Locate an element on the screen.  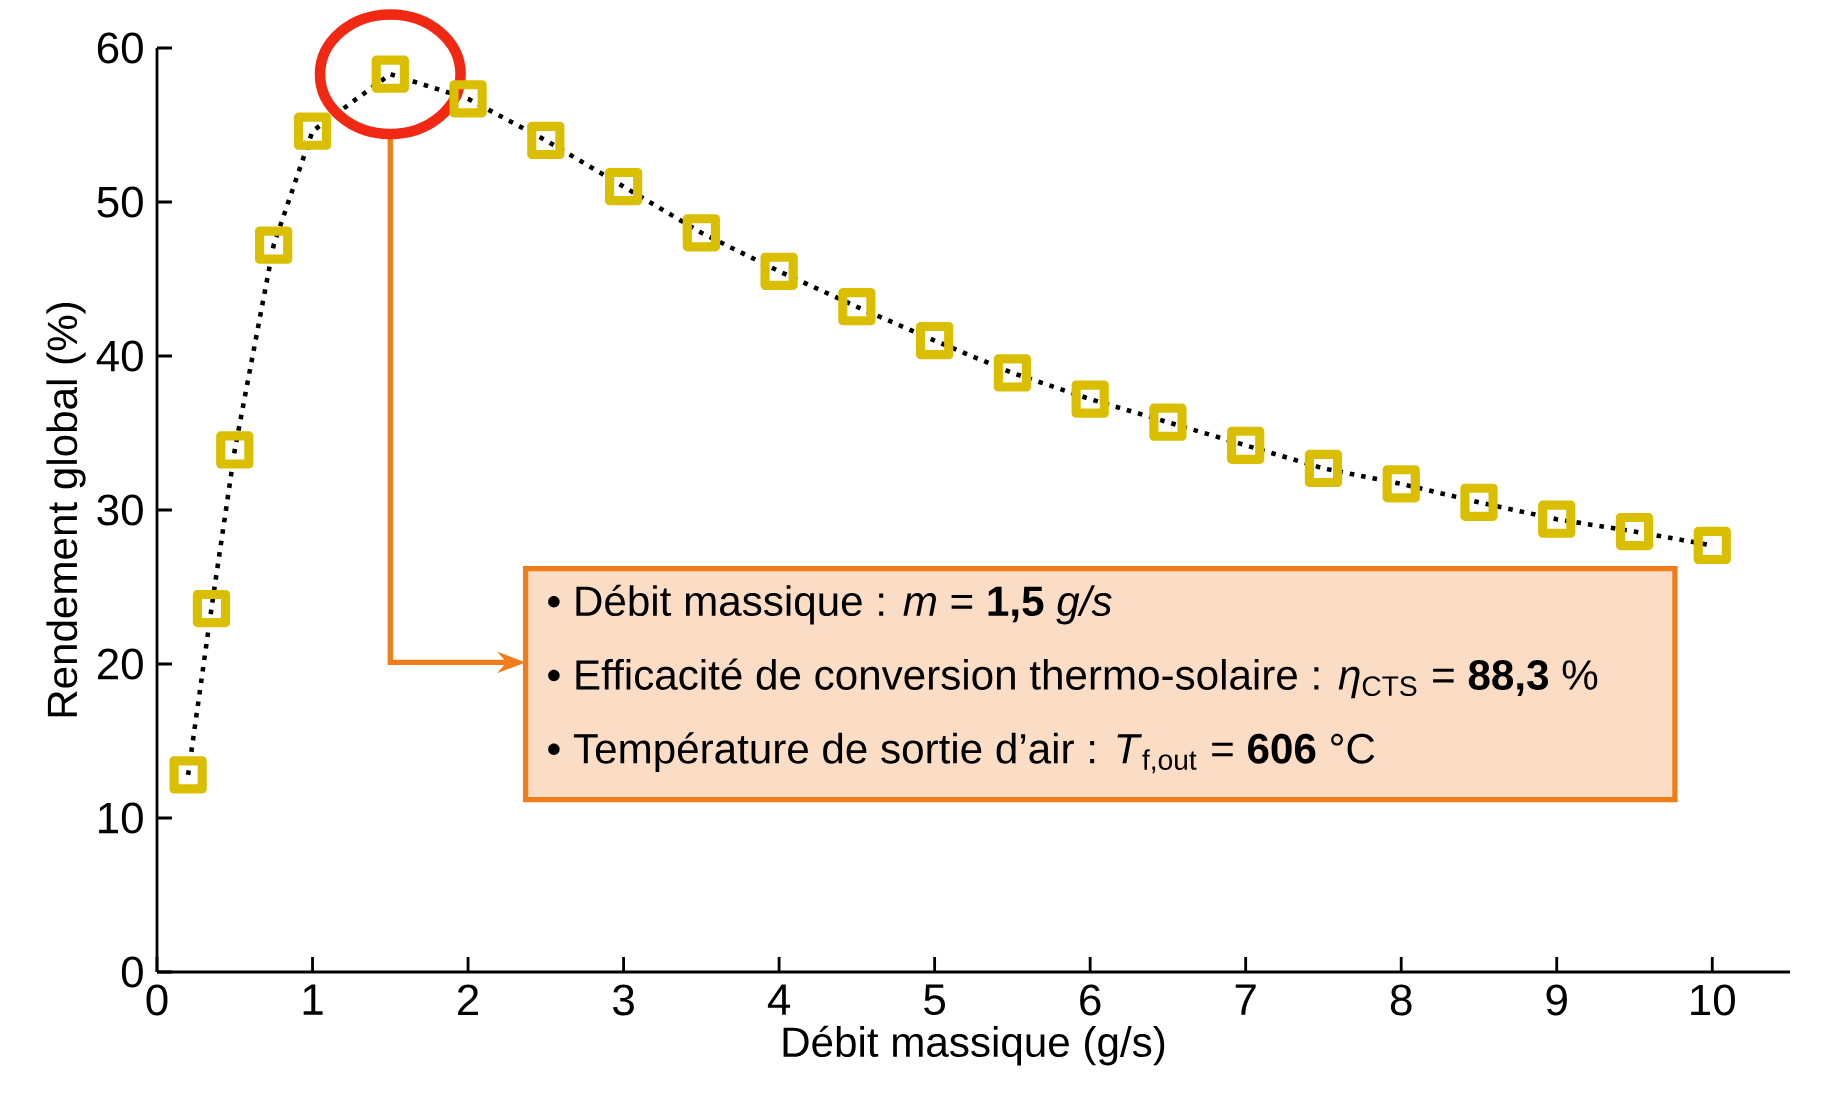
x-axis-title: Débit massique (g/s) is located at coordinates (974, 1045).